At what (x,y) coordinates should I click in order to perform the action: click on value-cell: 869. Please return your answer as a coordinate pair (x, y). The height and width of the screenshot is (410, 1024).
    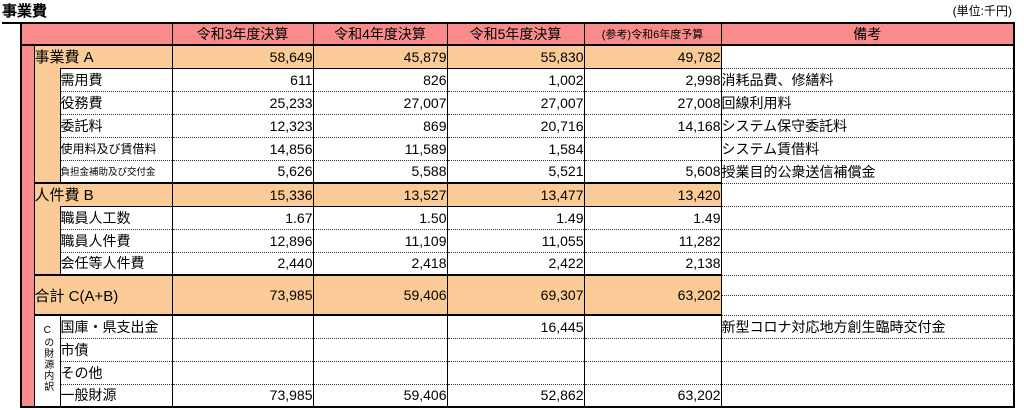
    Looking at the image, I should click on (380, 125).